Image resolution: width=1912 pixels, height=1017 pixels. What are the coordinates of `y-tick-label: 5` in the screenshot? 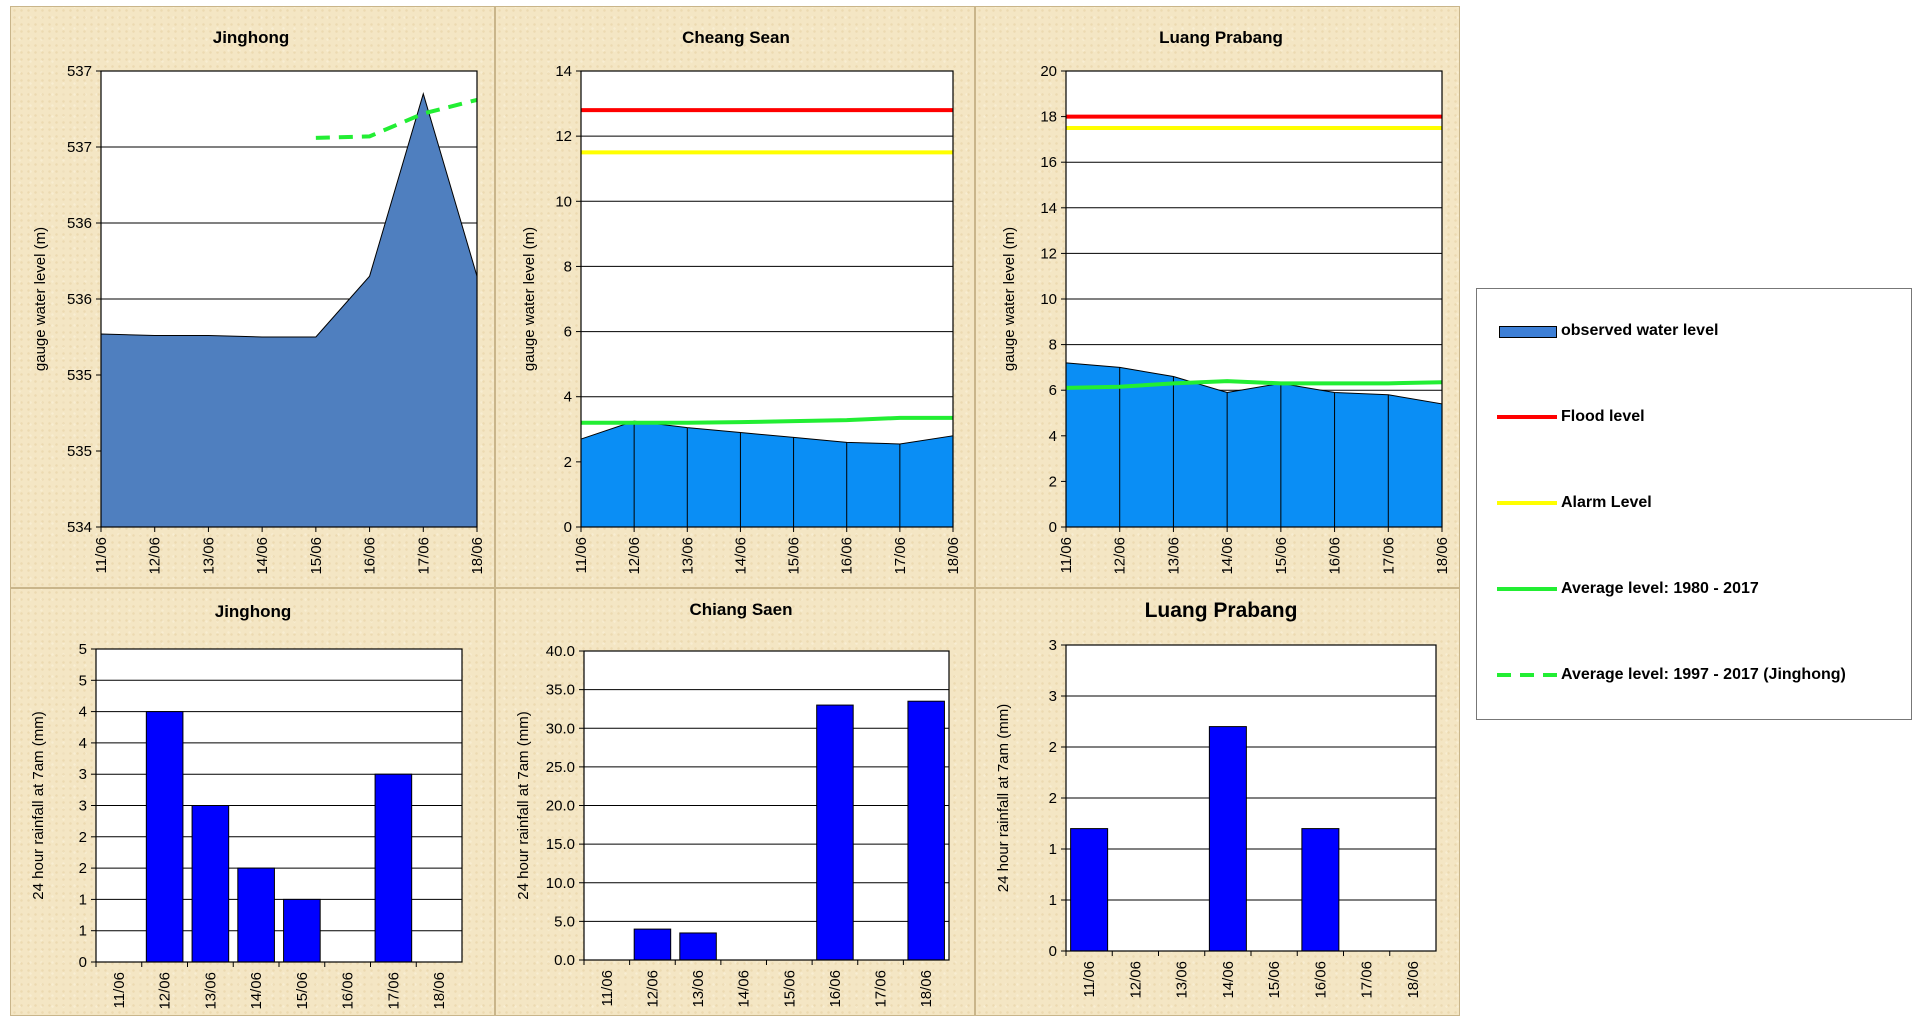 It's located at (83, 680).